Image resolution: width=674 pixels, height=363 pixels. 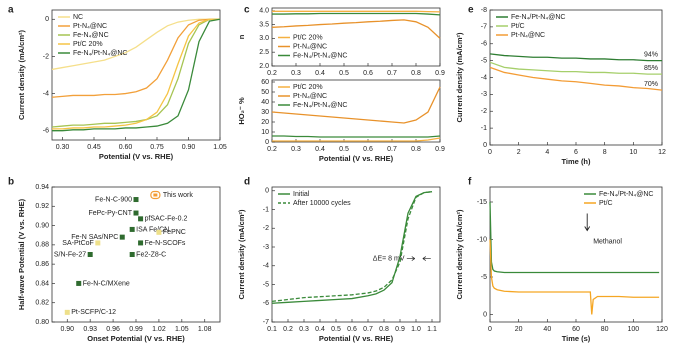 I want to click on y-axis-title: HO₂⁻ %, so click(x=241, y=111).